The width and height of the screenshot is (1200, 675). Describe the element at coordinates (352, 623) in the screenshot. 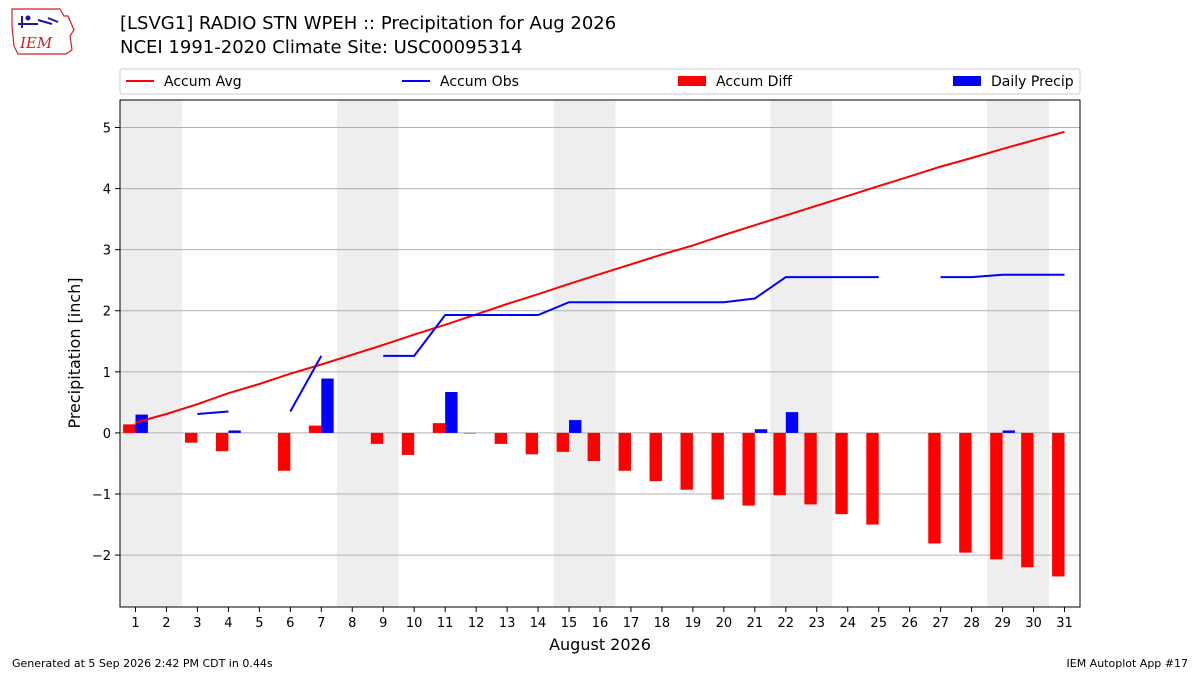

I see `x-tick-label: 8` at that location.